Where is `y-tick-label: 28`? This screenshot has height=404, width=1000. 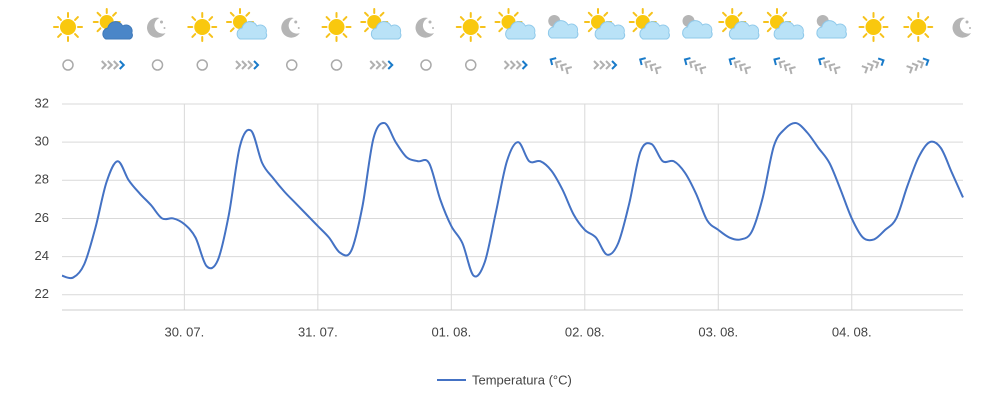
y-tick-label: 28 is located at coordinates (42, 179).